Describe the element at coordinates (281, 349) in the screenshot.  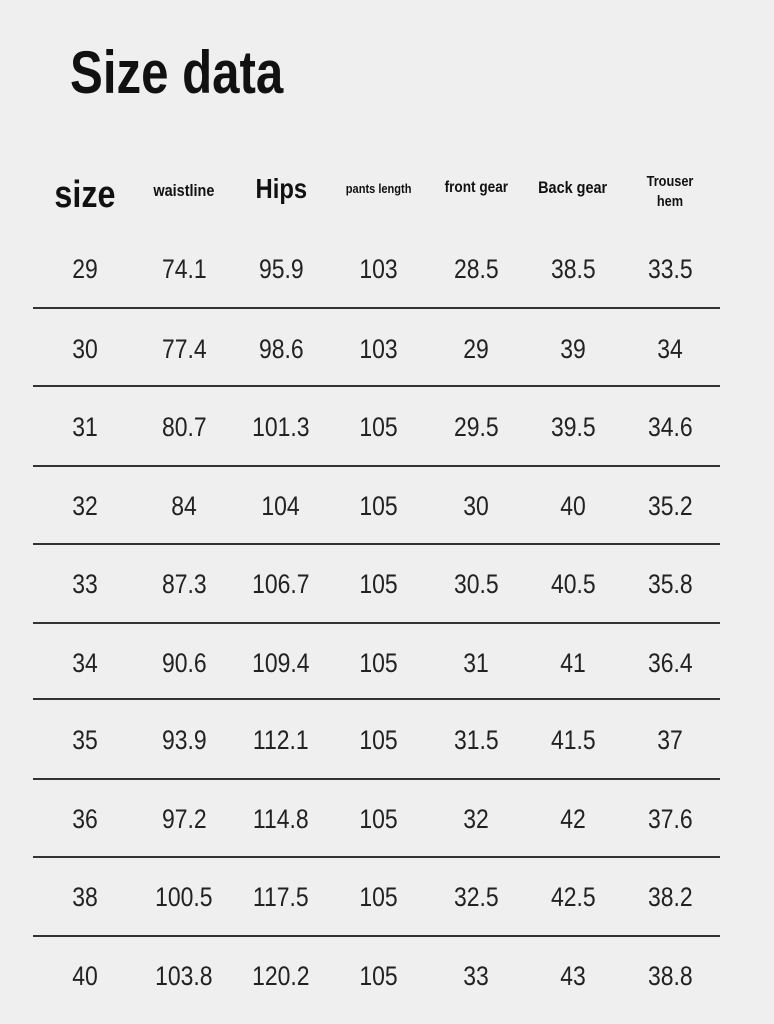
I see `value-cell: 98.6` at that location.